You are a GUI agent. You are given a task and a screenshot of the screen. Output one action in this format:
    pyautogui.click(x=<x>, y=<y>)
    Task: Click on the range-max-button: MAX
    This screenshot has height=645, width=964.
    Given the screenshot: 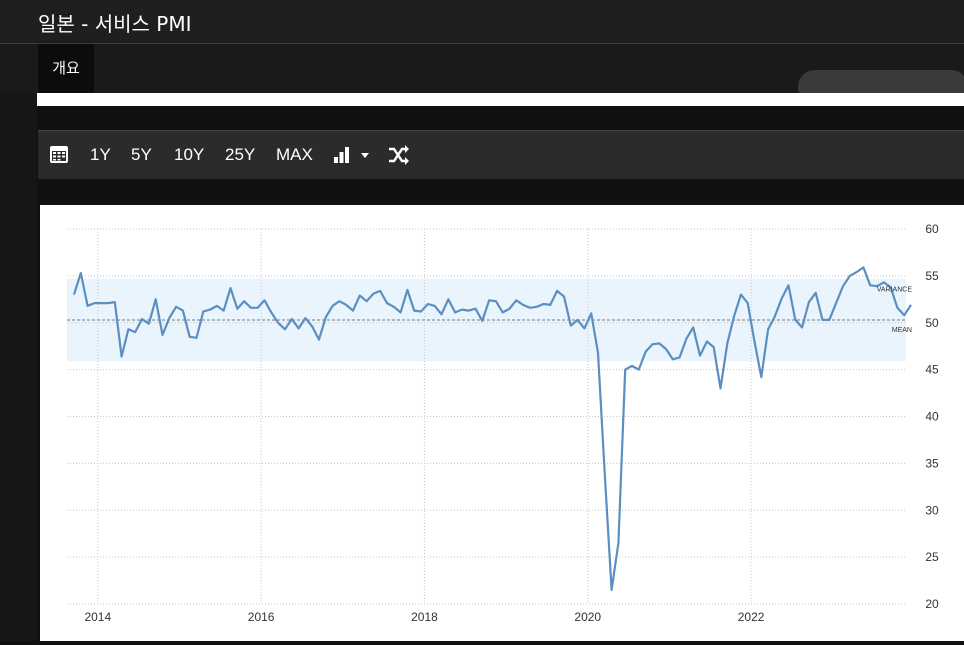 What is the action you would take?
    pyautogui.click(x=294, y=154)
    